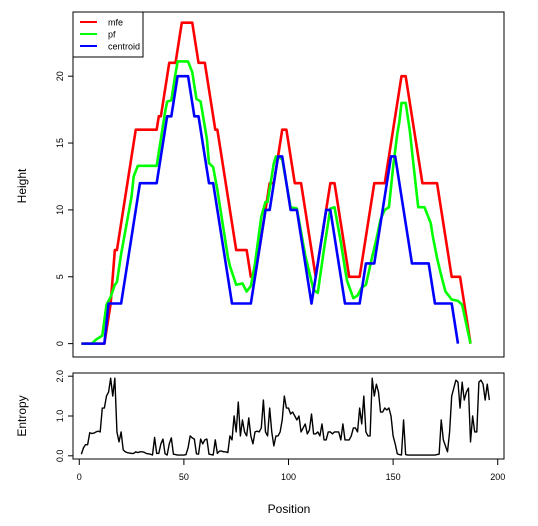 This screenshot has height=526, width=538. What do you see at coordinates (60, 143) in the screenshot?
I see `height-y-tick-label: 15` at bounding box center [60, 143].